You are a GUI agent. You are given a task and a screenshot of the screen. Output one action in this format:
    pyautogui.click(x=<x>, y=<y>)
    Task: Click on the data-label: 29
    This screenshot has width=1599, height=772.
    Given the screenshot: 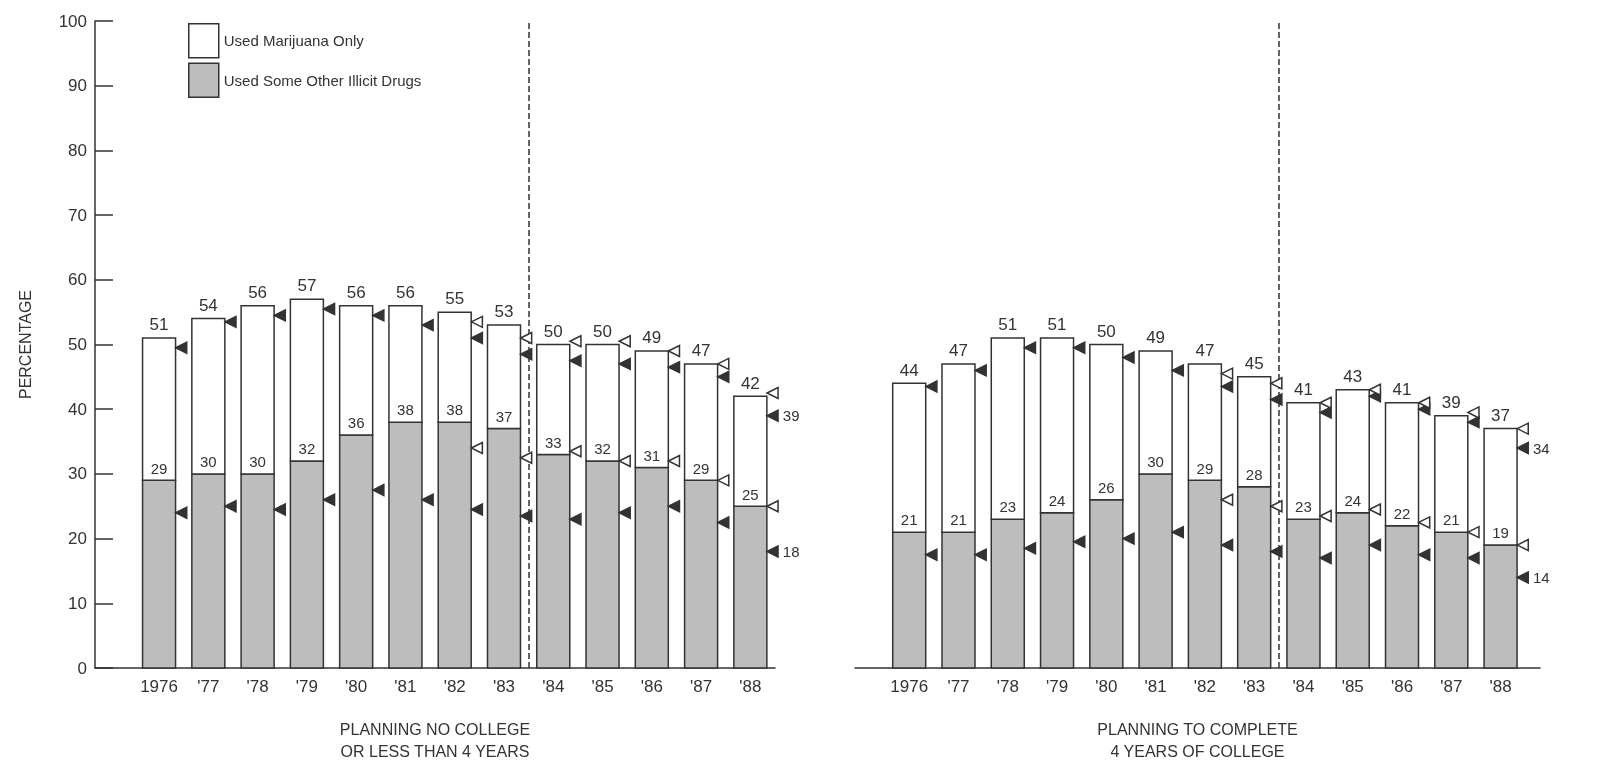 What is the action you would take?
    pyautogui.click(x=159, y=468)
    